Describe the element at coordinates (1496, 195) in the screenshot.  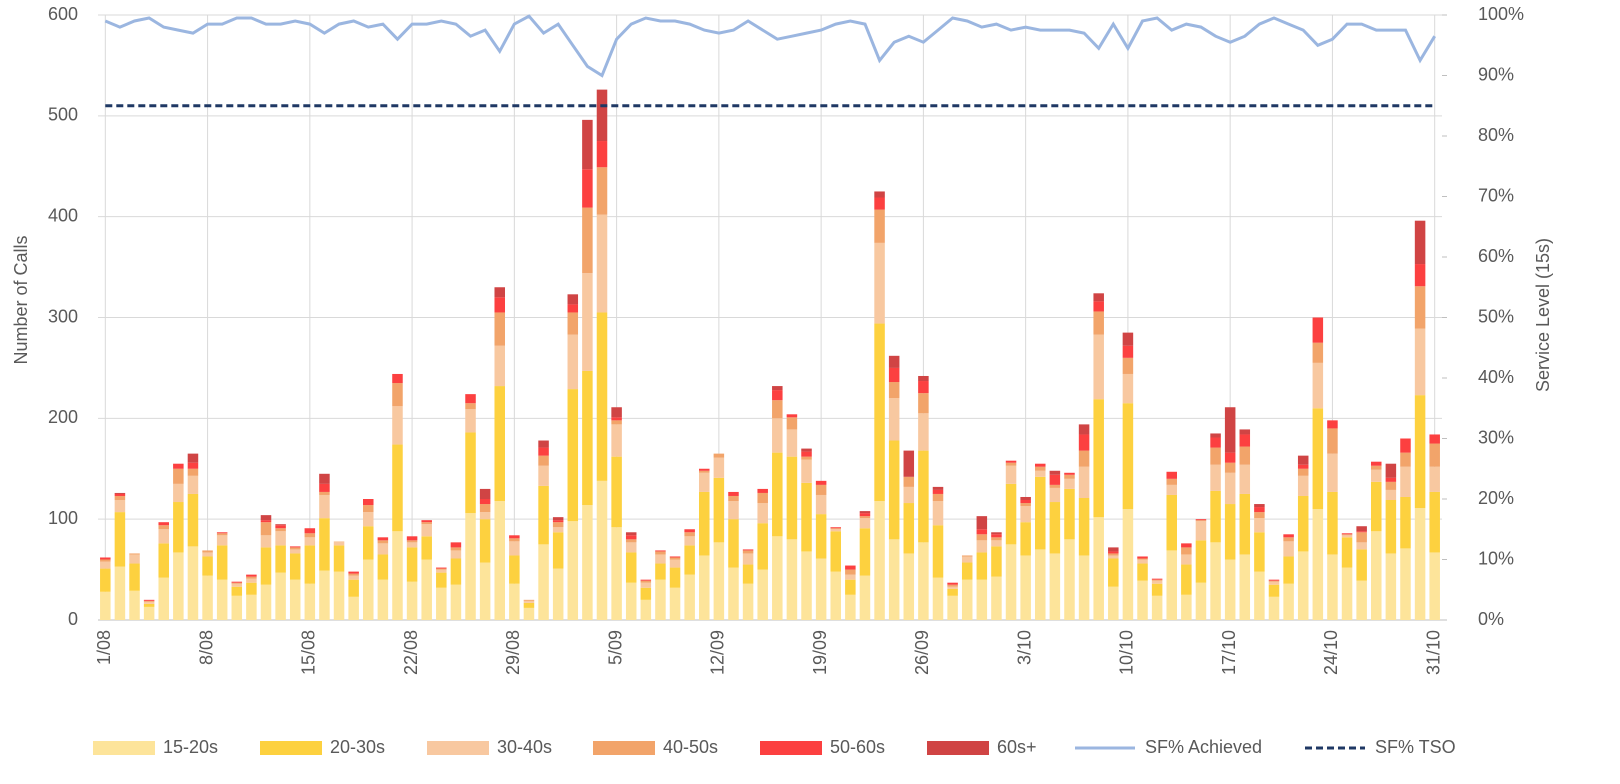
I see `y2-tick-label: 70%` at that location.